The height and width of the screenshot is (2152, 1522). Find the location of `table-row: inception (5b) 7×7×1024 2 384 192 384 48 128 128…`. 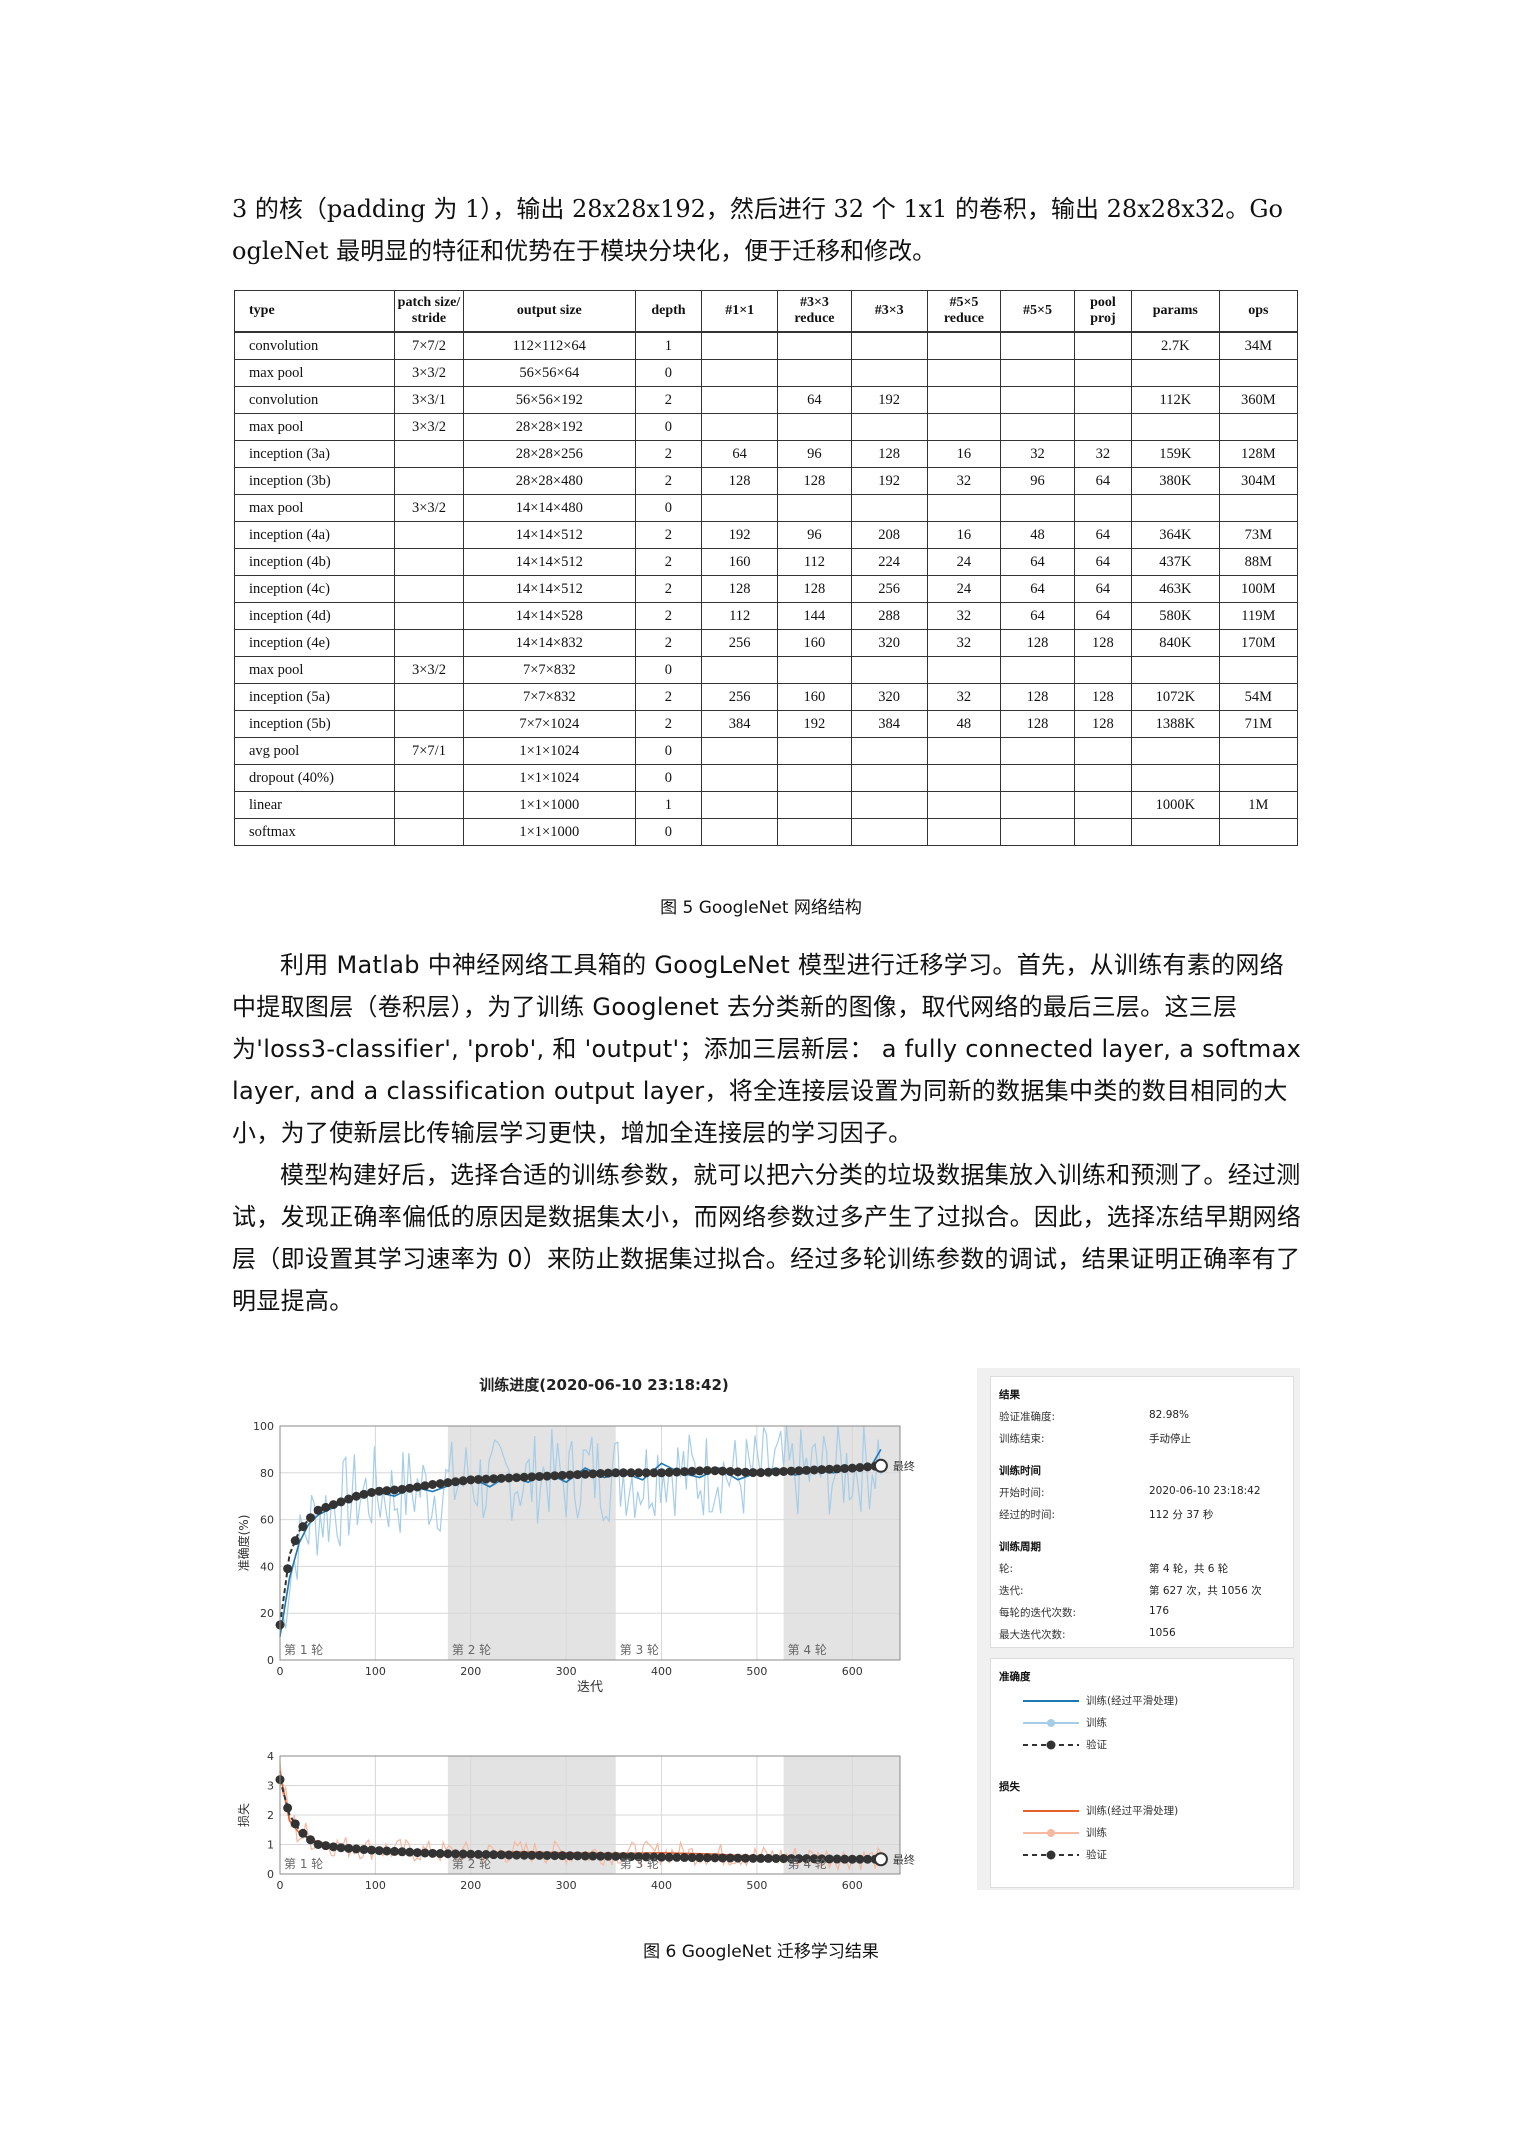

table-row: inception (5b) 7×7×1024 2 384 192 384 48 128 128… is located at coordinates (766, 724).